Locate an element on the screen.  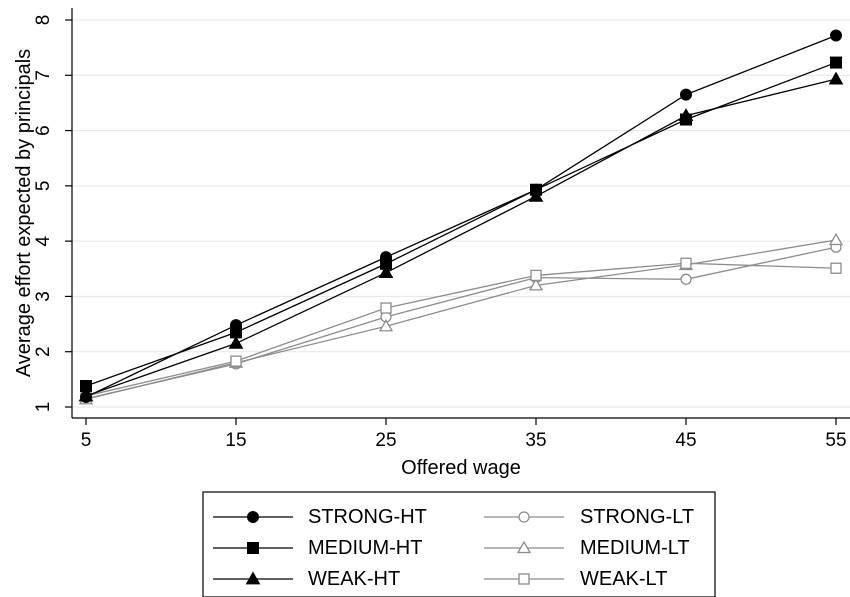
legend-item-strong-ht: STRONG-HT is located at coordinates (320, 517).